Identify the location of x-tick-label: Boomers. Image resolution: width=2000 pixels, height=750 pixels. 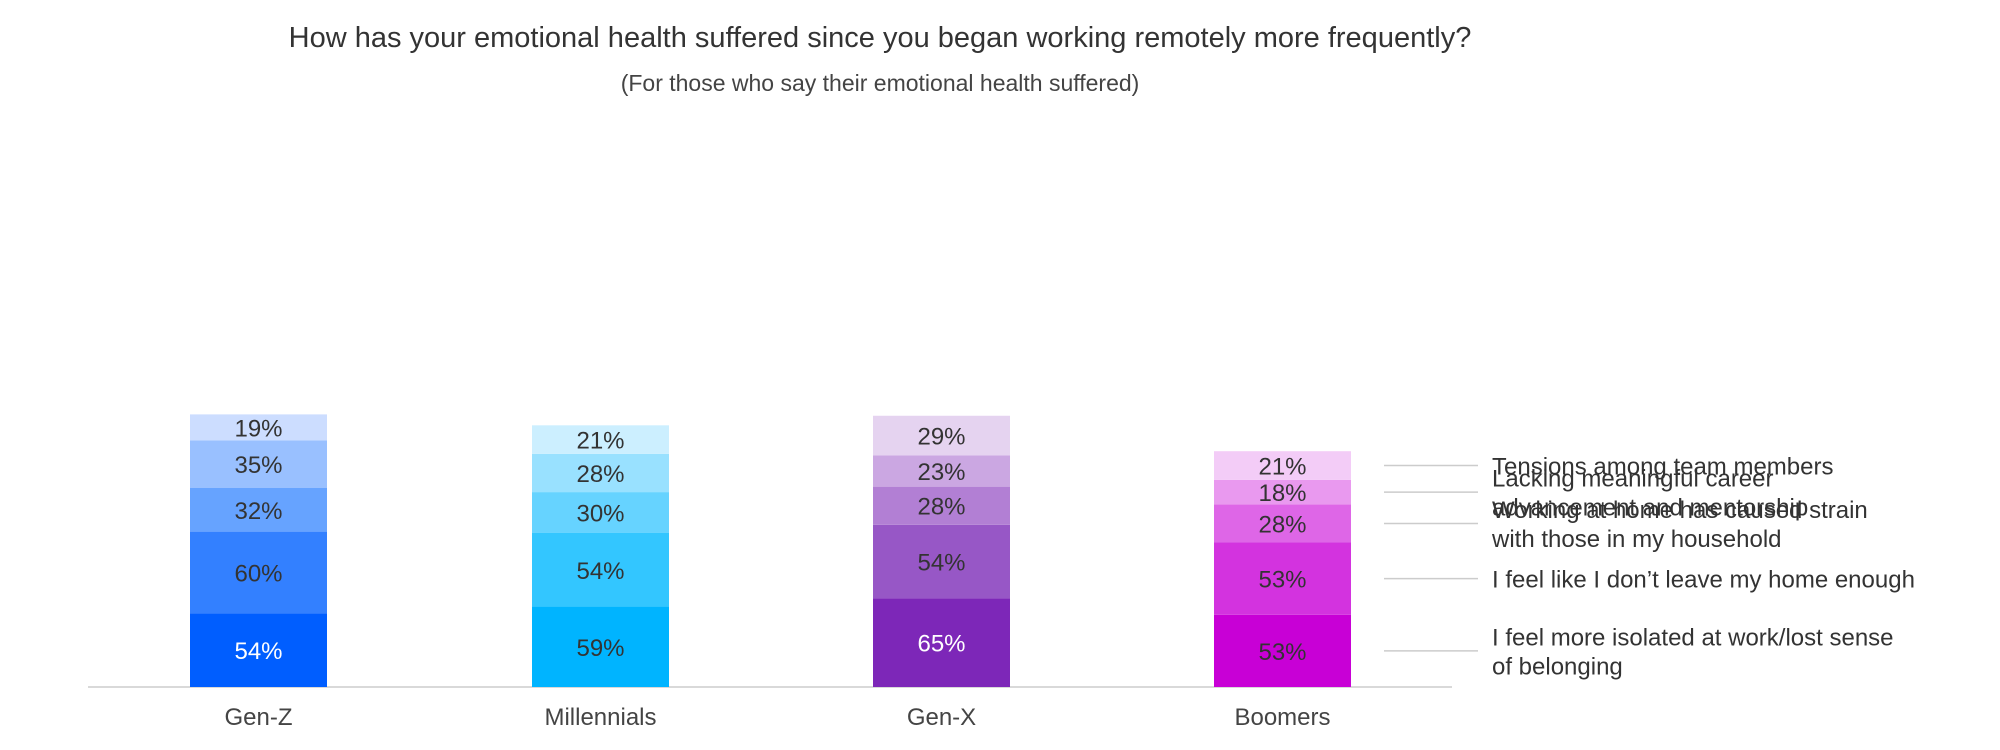
(1282, 717).